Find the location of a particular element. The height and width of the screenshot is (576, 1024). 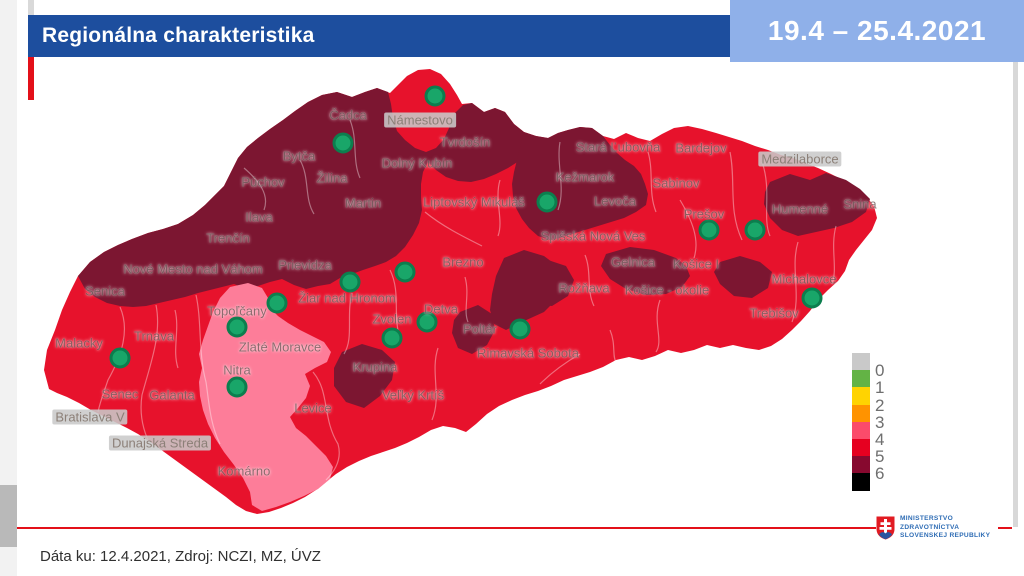

logo-line-3: SLOVENSKEJ REPUBLIKY is located at coordinates (945, 536).